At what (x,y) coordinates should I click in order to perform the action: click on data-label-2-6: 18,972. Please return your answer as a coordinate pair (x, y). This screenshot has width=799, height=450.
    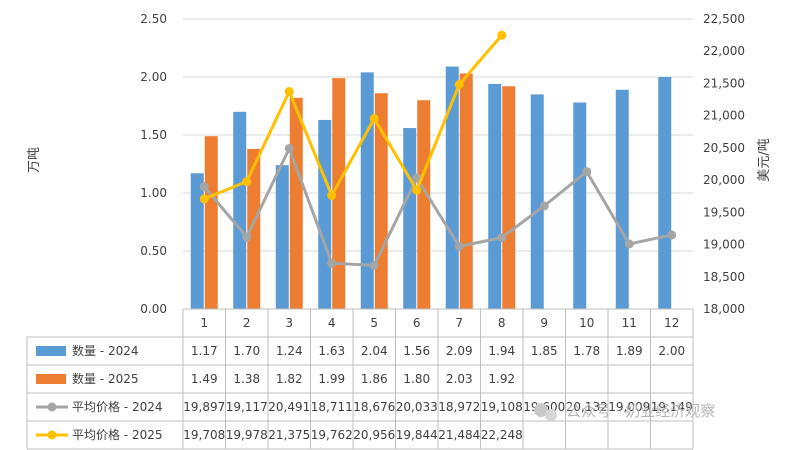
    Looking at the image, I should click on (459, 407).